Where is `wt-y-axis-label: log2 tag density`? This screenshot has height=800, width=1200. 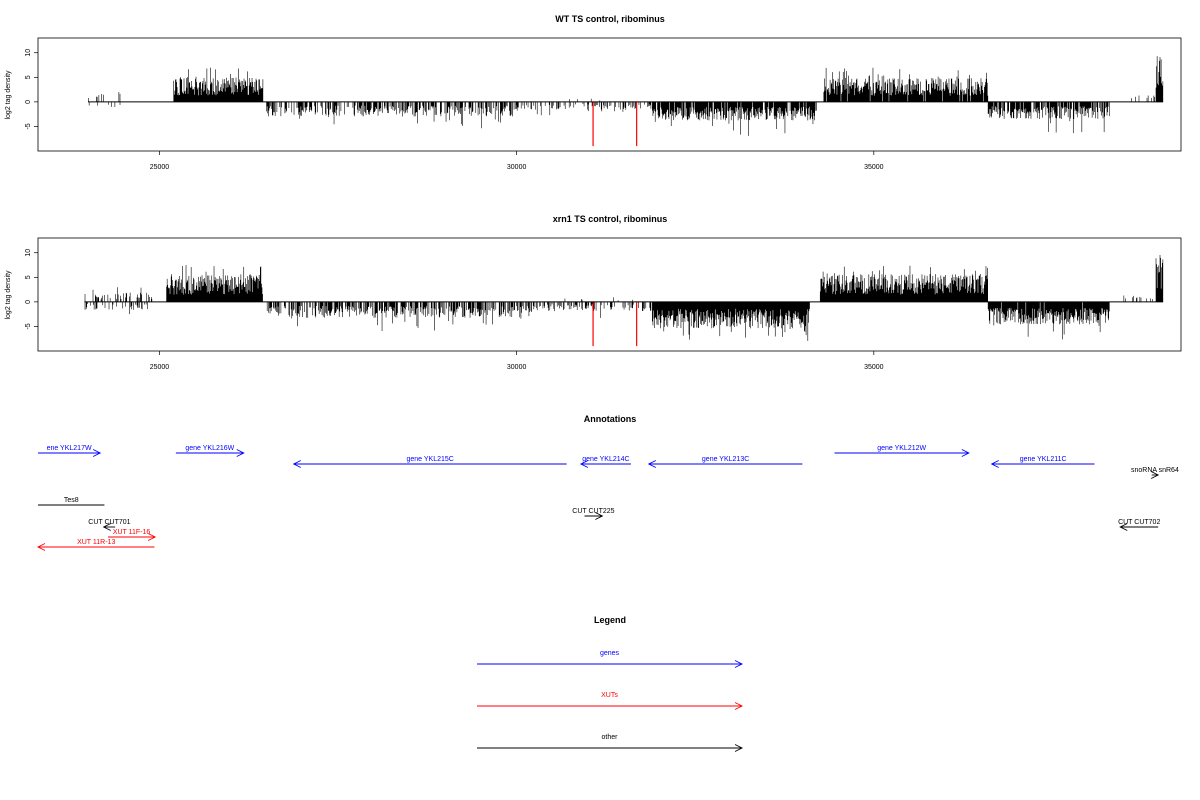 wt-y-axis-label: log2 tag density is located at coordinates (8, 95).